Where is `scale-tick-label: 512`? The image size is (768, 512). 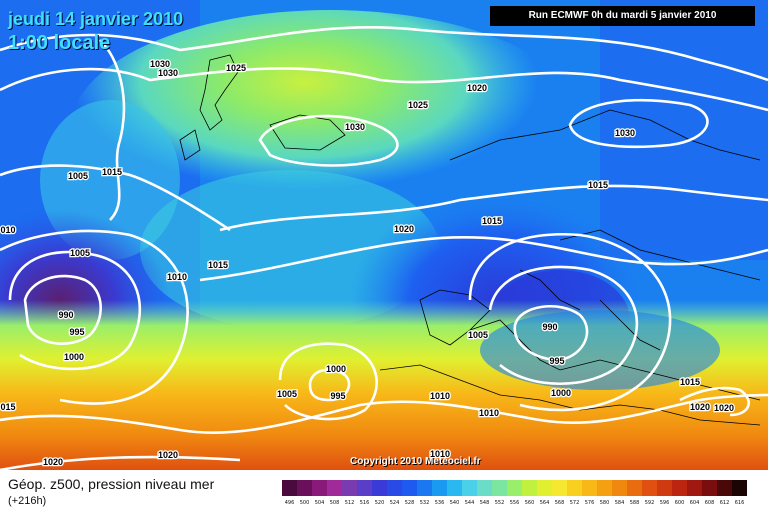
scale-tick-label: 512 is located at coordinates (349, 503).